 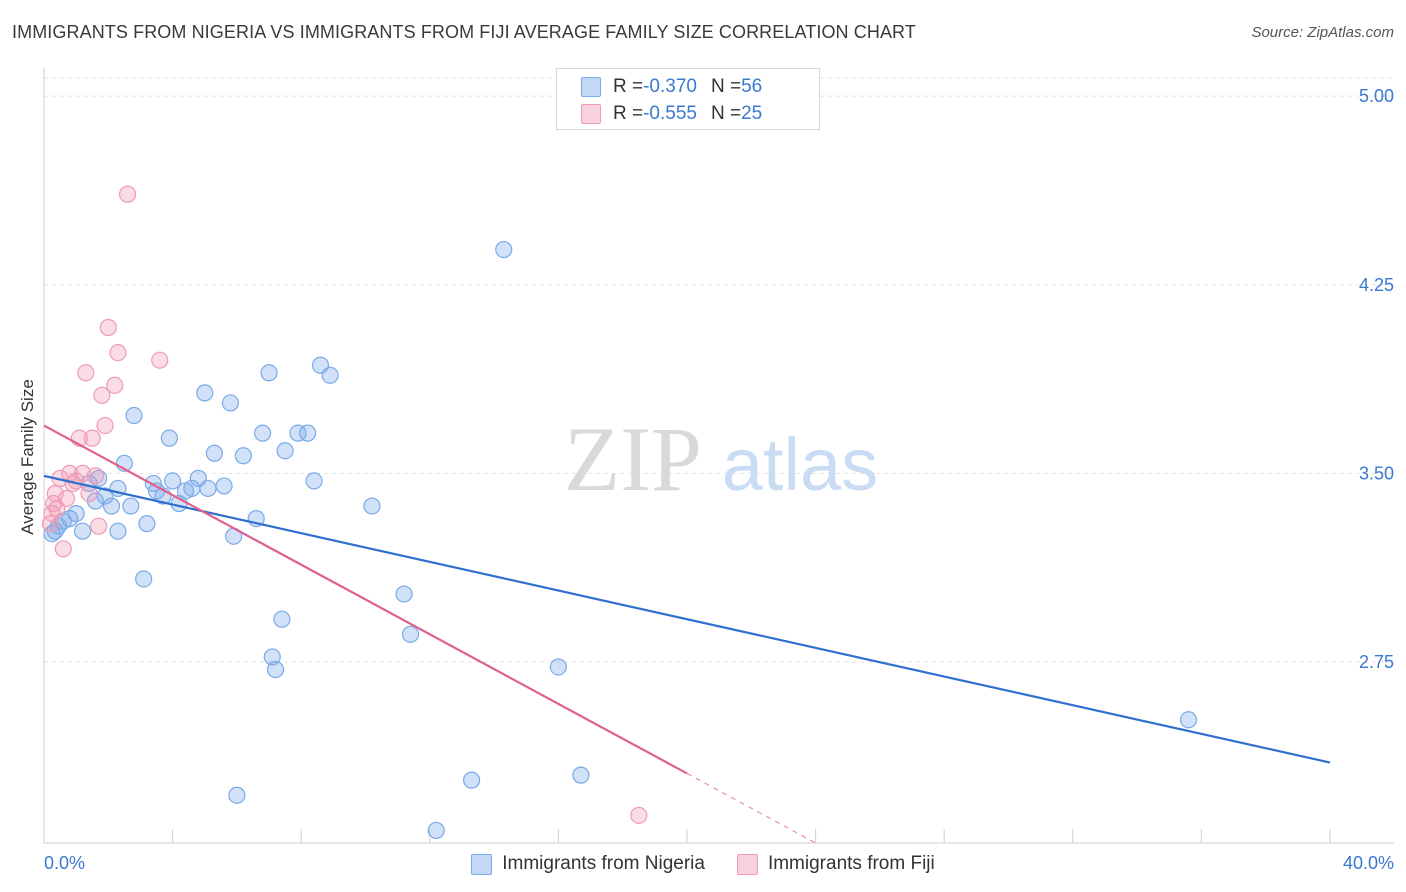 What do you see at coordinates (751, 808) in the screenshot?
I see `trend-line-extension-fiji` at bounding box center [751, 808].